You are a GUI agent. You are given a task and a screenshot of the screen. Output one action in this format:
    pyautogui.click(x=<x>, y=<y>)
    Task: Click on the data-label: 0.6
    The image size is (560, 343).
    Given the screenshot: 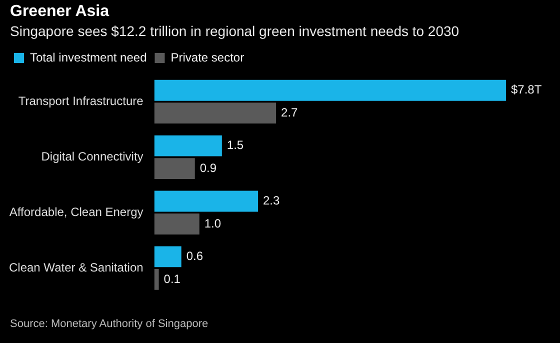 What is the action you would take?
    pyautogui.click(x=195, y=256)
    